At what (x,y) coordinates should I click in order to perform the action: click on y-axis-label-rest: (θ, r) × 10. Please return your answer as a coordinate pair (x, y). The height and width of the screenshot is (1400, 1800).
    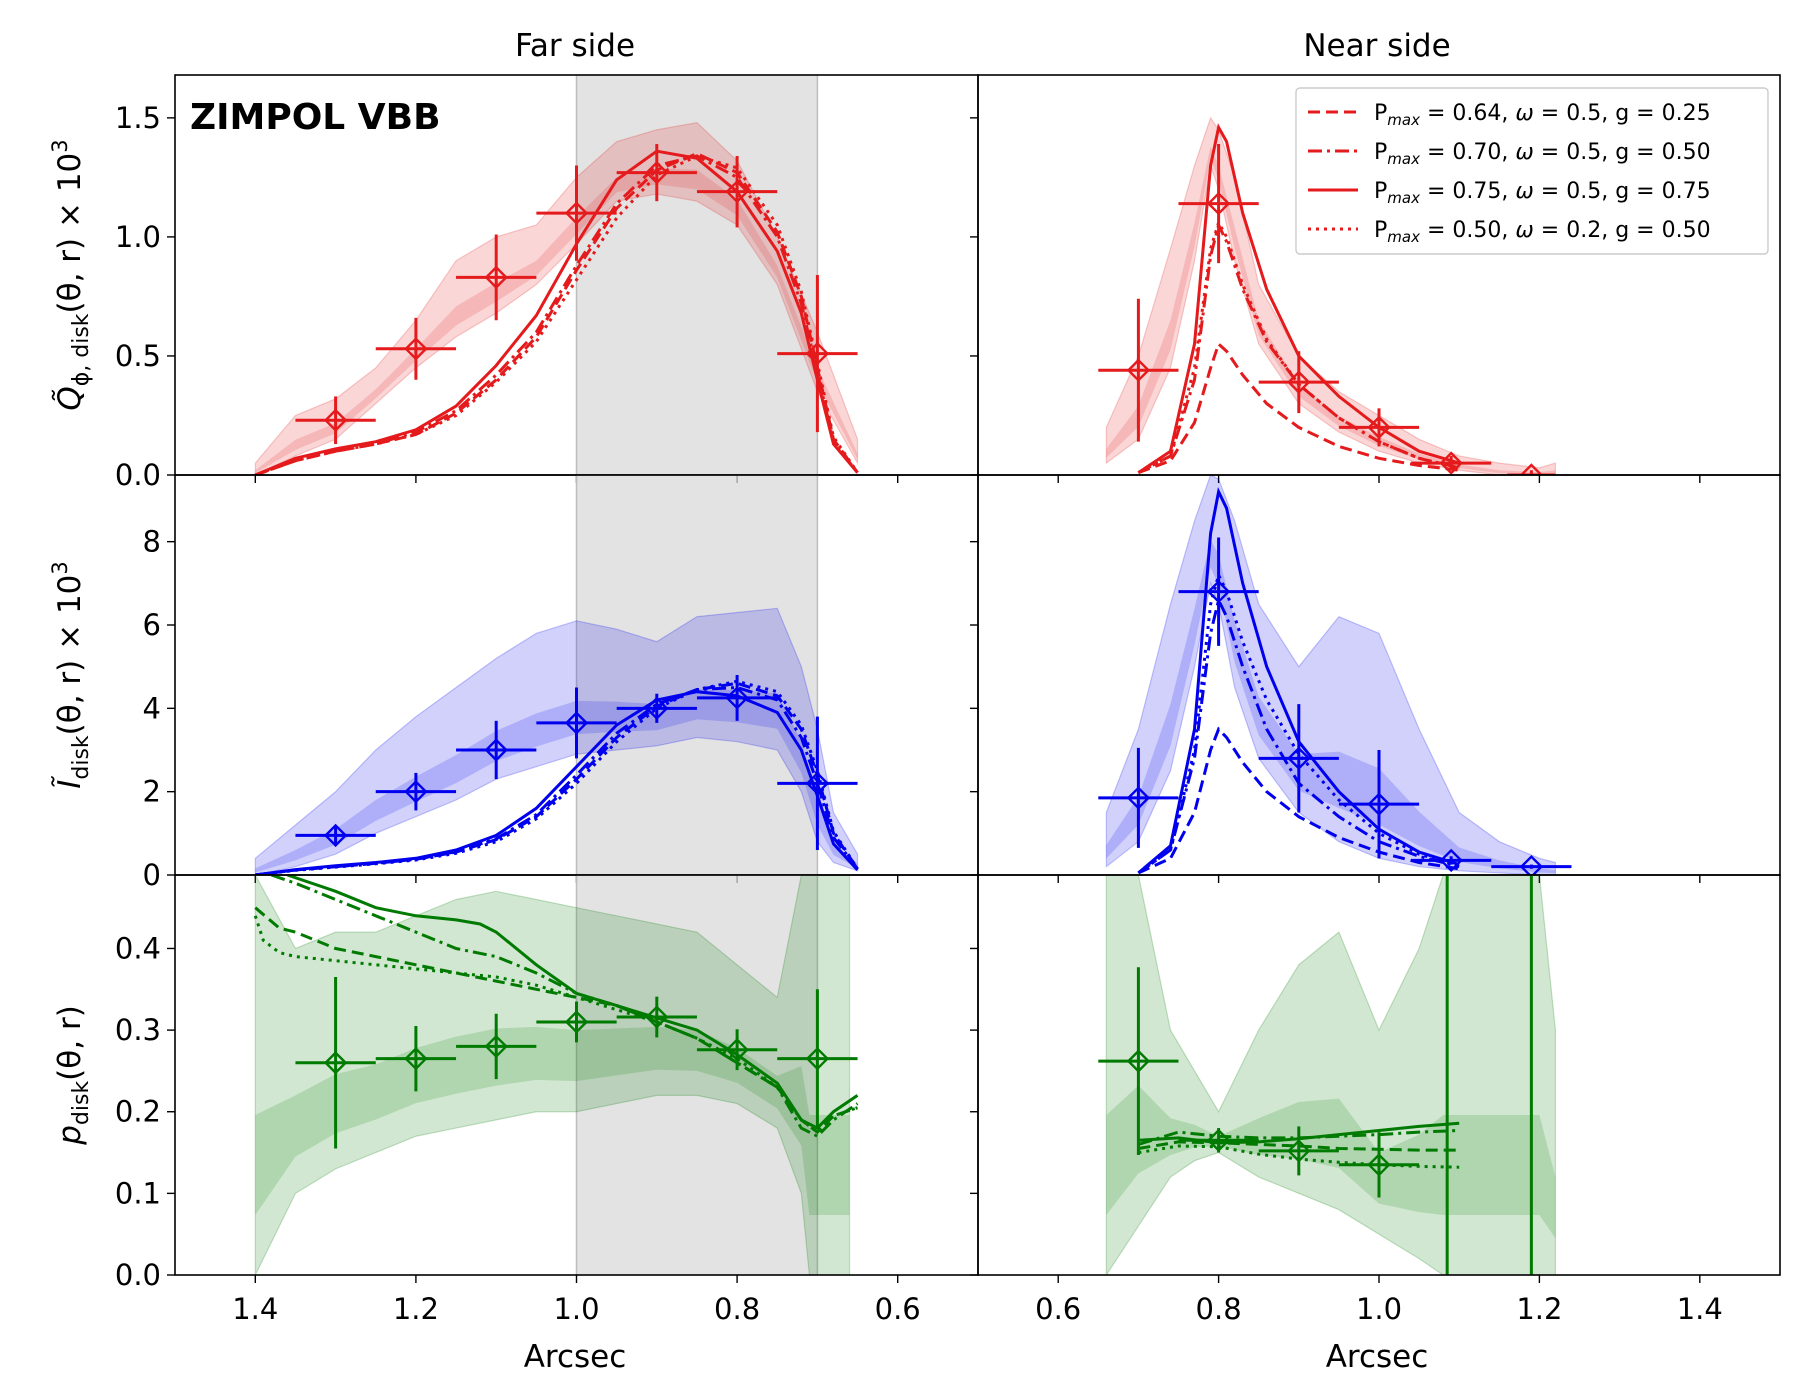
    Looking at the image, I should click on (70, 233).